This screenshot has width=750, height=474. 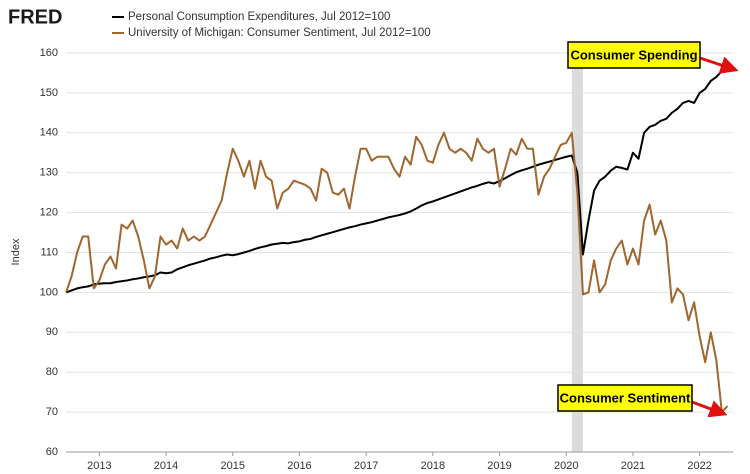 I want to click on annotation-text: Consumer Spending, so click(x=633, y=54).